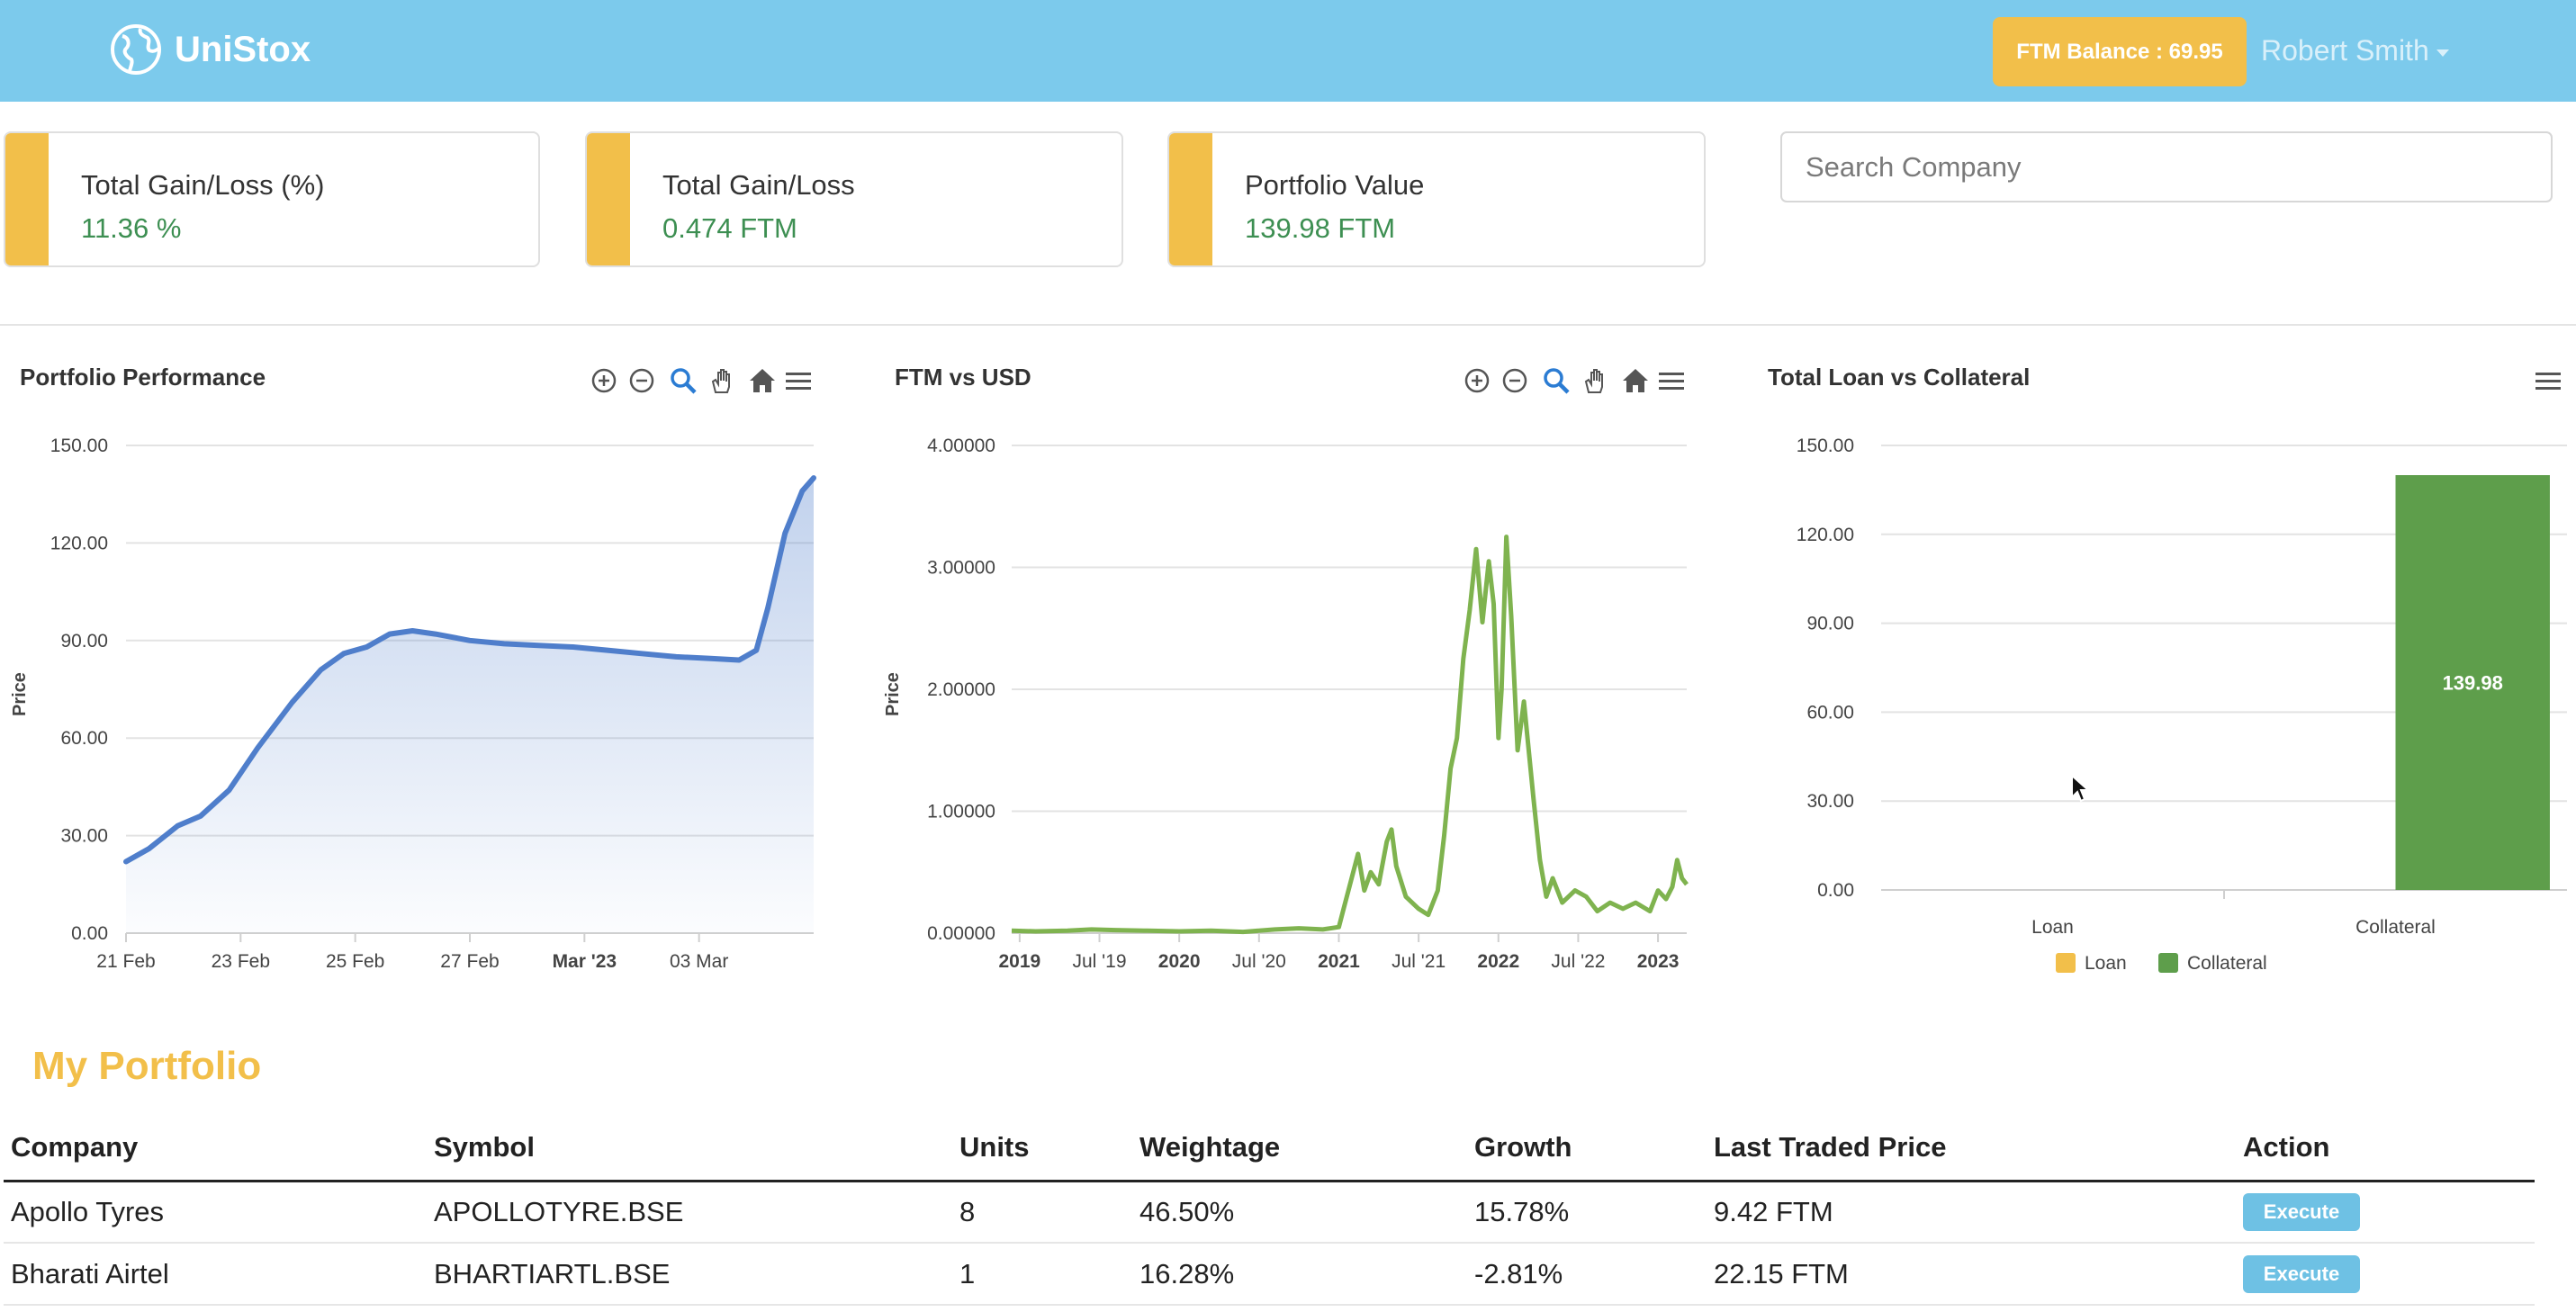 This screenshot has height=1312, width=2576. I want to click on x-tick-label: Jul '19, so click(1099, 962).